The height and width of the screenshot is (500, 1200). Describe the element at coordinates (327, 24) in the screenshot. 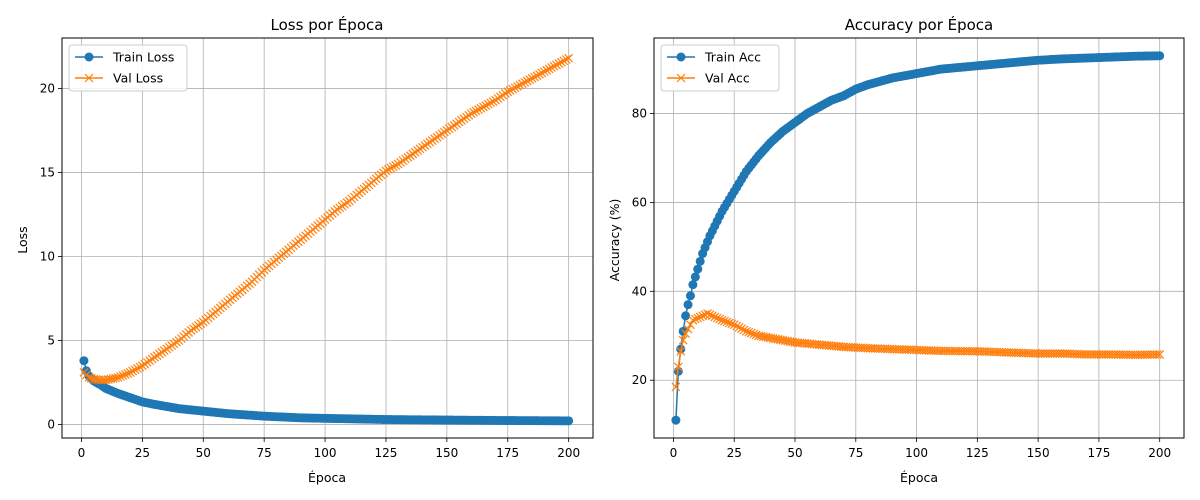

I see `loss-chart-title: Loss por Época` at that location.